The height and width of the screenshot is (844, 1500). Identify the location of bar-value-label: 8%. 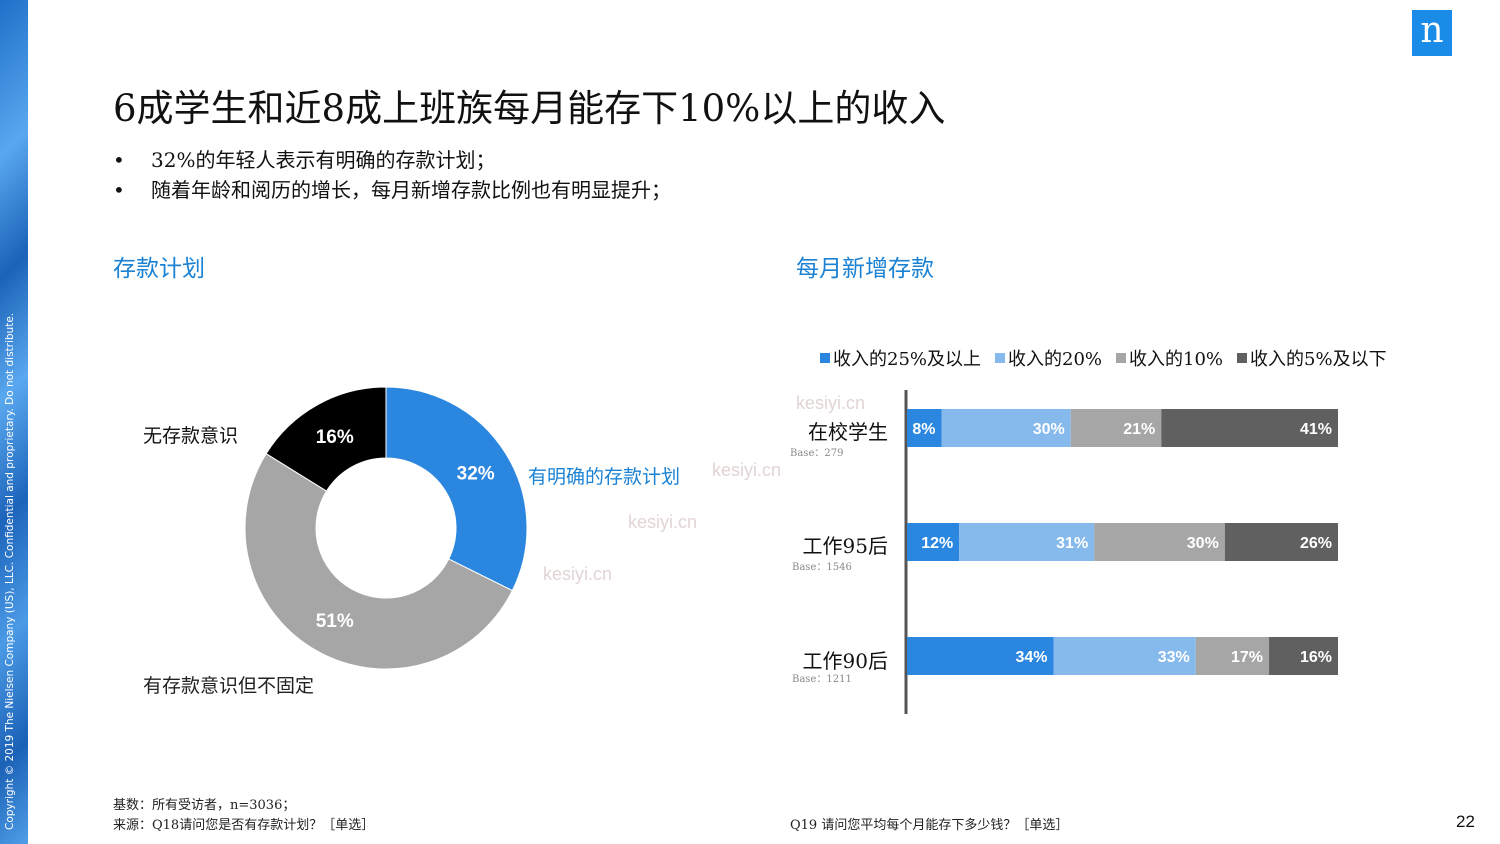
(923, 429).